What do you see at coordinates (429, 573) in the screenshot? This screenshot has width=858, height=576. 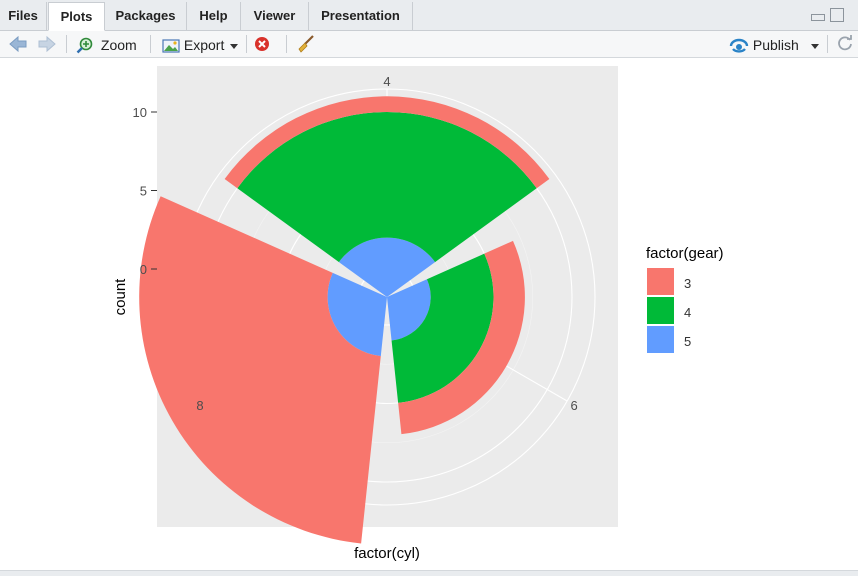 I see `pane-bottom-border` at bounding box center [429, 573].